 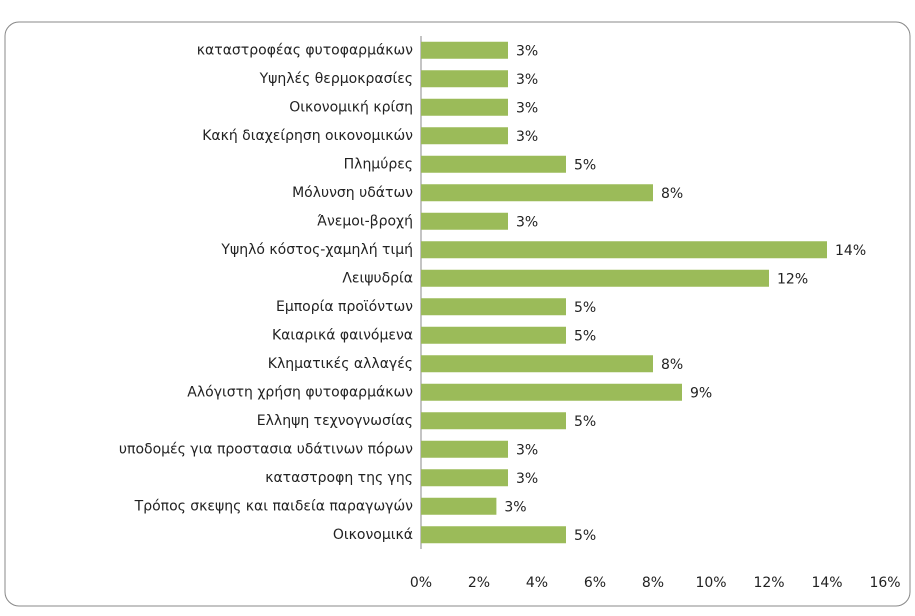 I want to click on y-tick-label: Κακή διαχείρηση οικονομικών, so click(x=307, y=136).